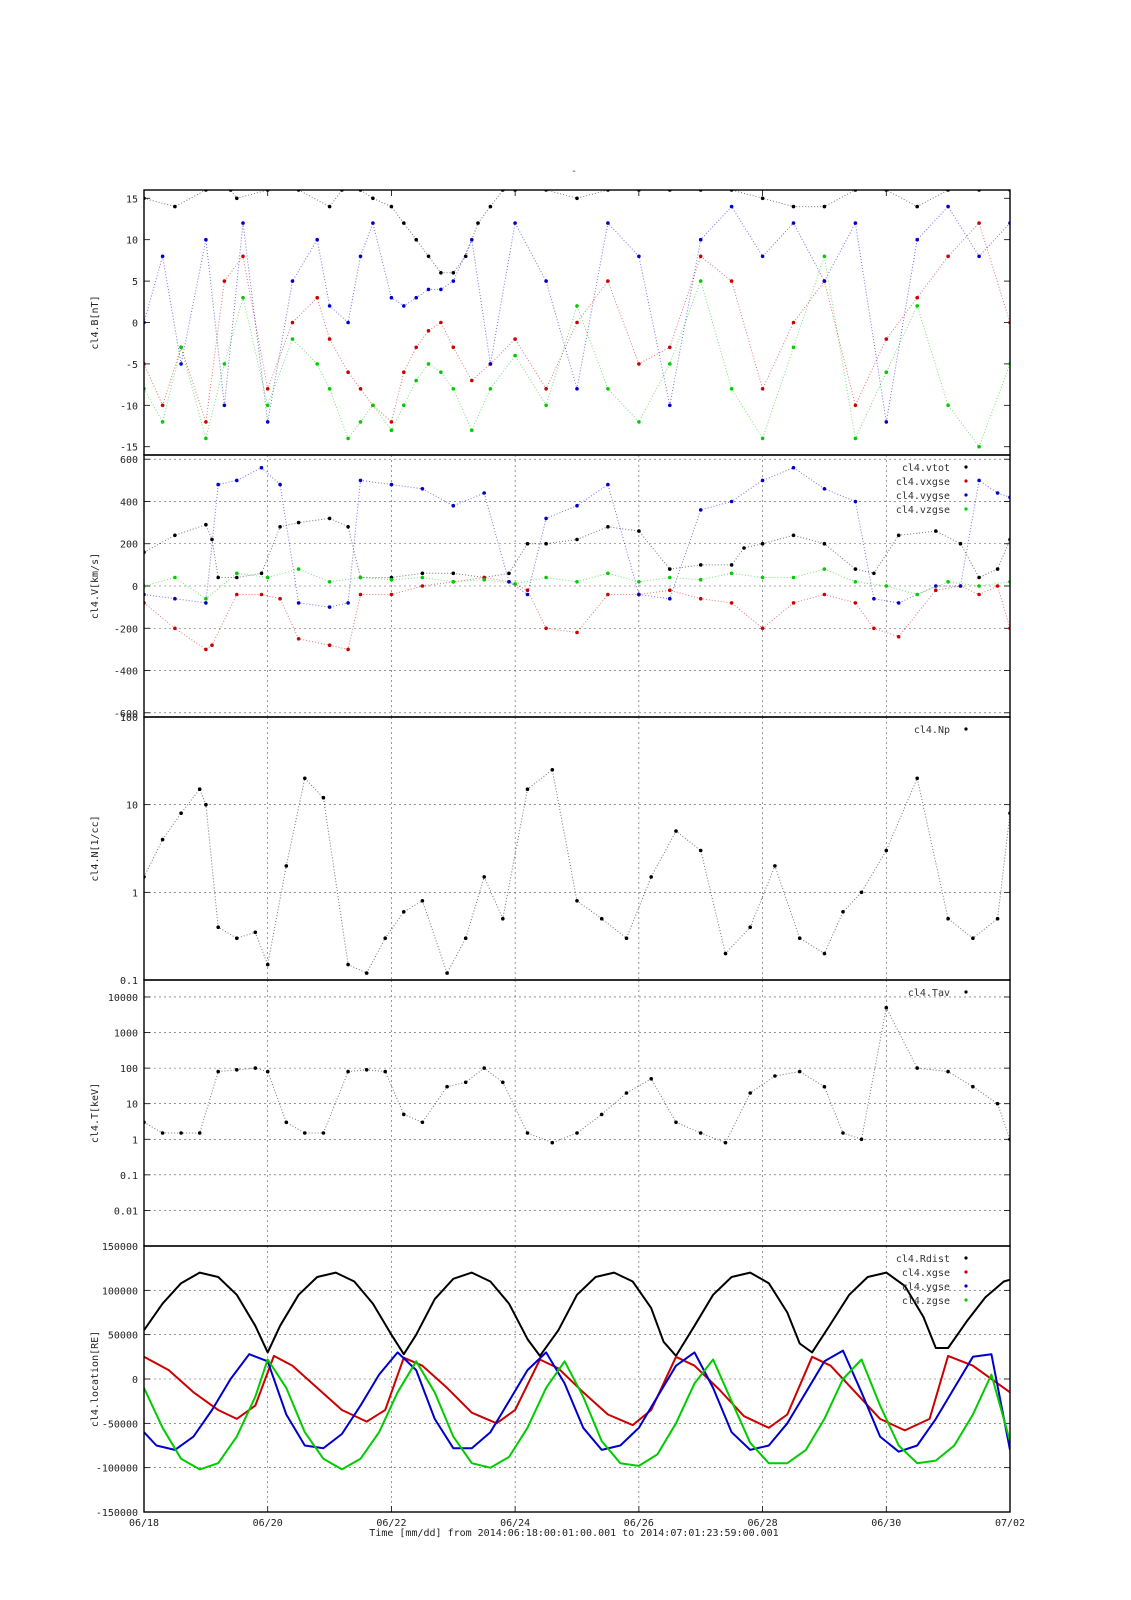  I want to click on legend-marker, so click(966, 495).